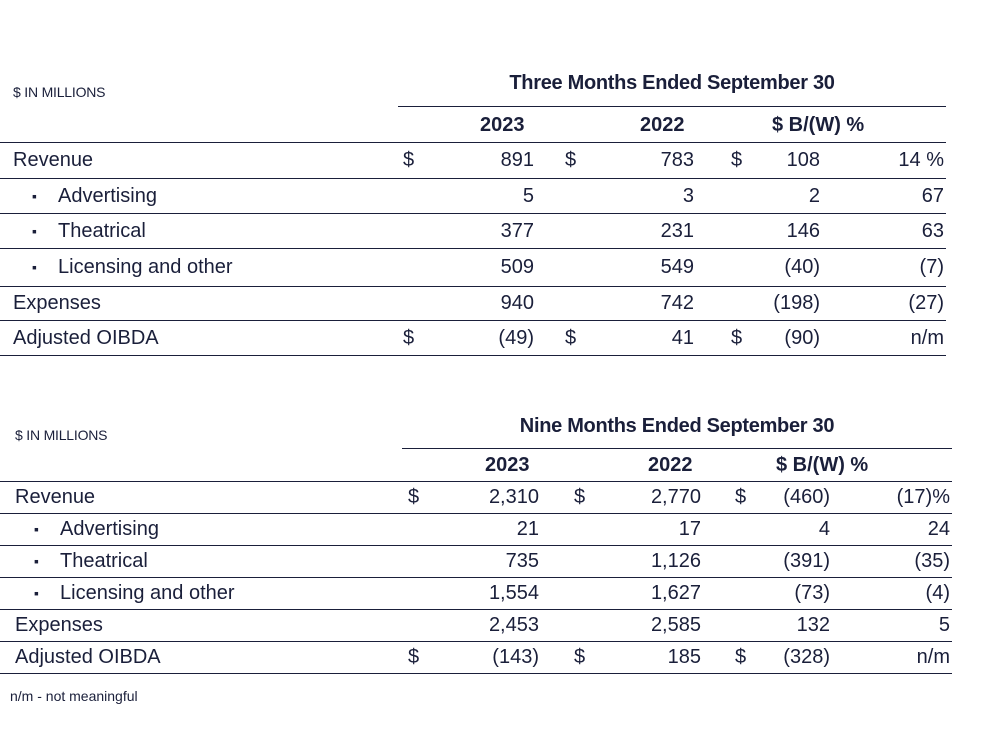 This screenshot has width=1006, height=730. I want to click on value-percent: (7), so click(931, 267).